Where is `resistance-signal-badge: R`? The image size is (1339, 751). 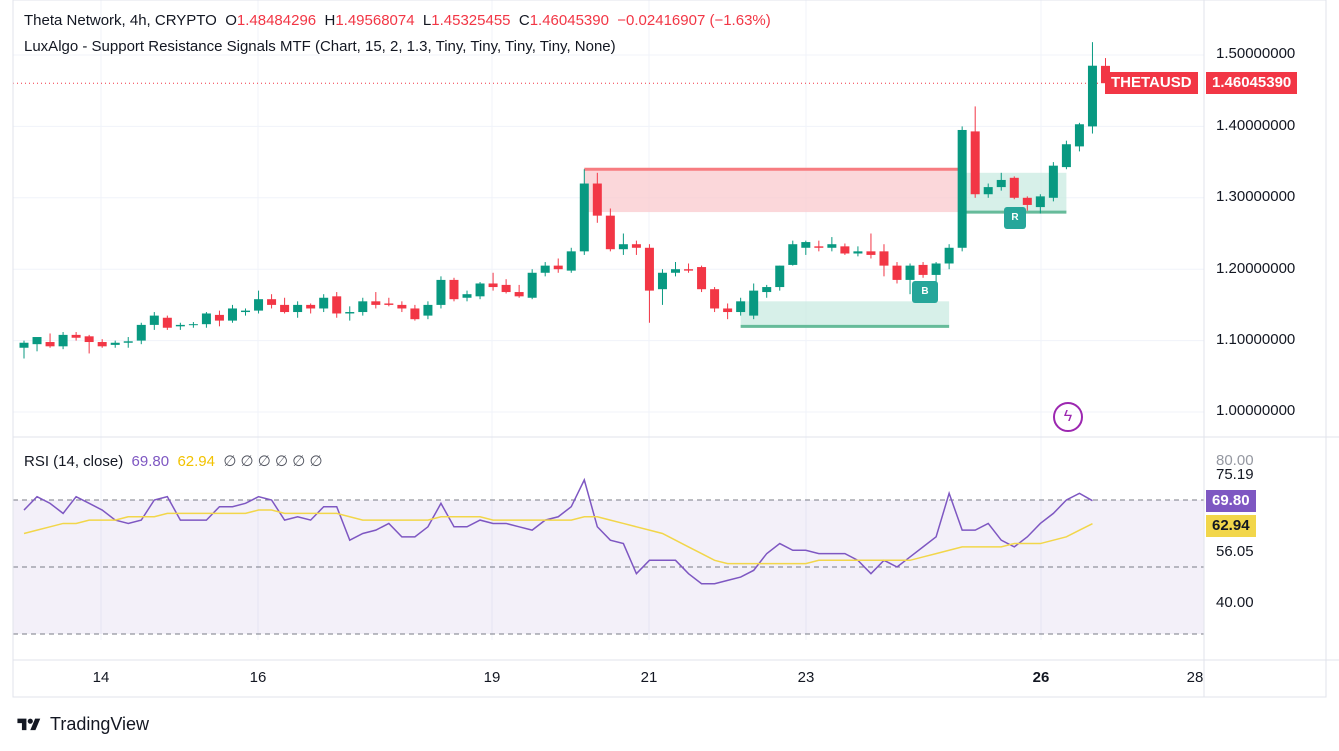 resistance-signal-badge: R is located at coordinates (1015, 218).